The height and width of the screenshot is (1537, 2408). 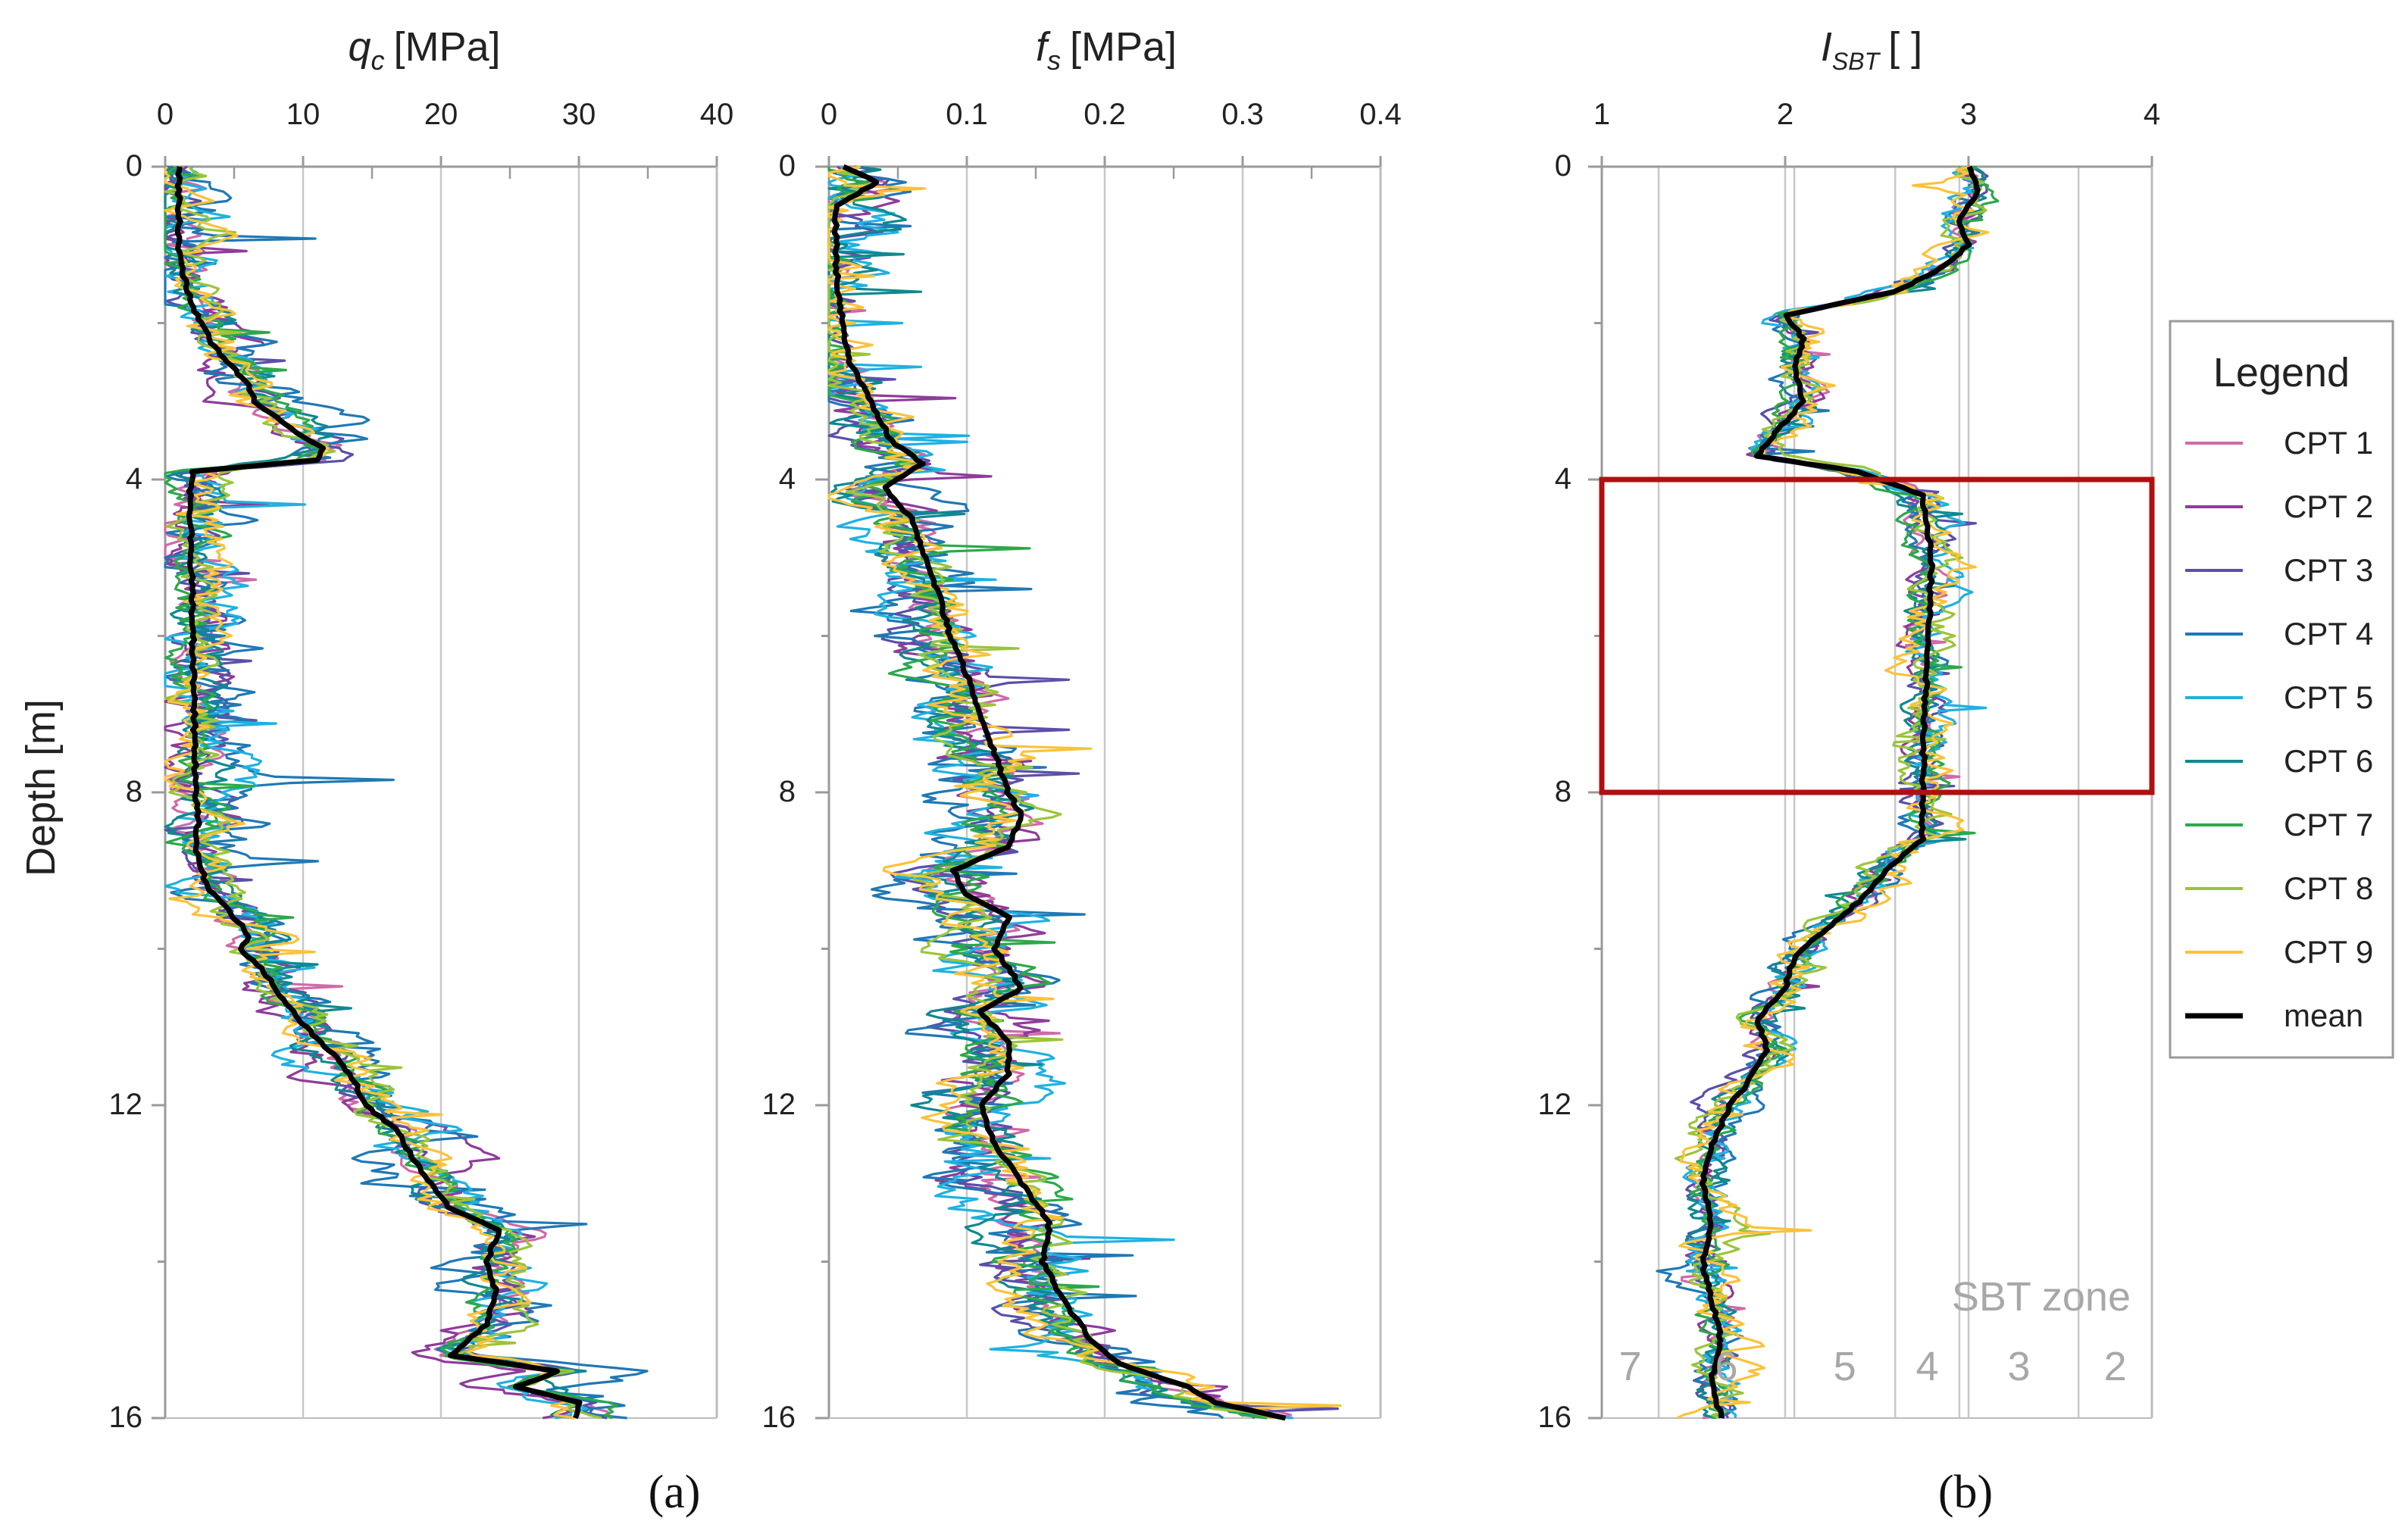 I want to click on legend-entry: CPT 4, so click(x=2279, y=633).